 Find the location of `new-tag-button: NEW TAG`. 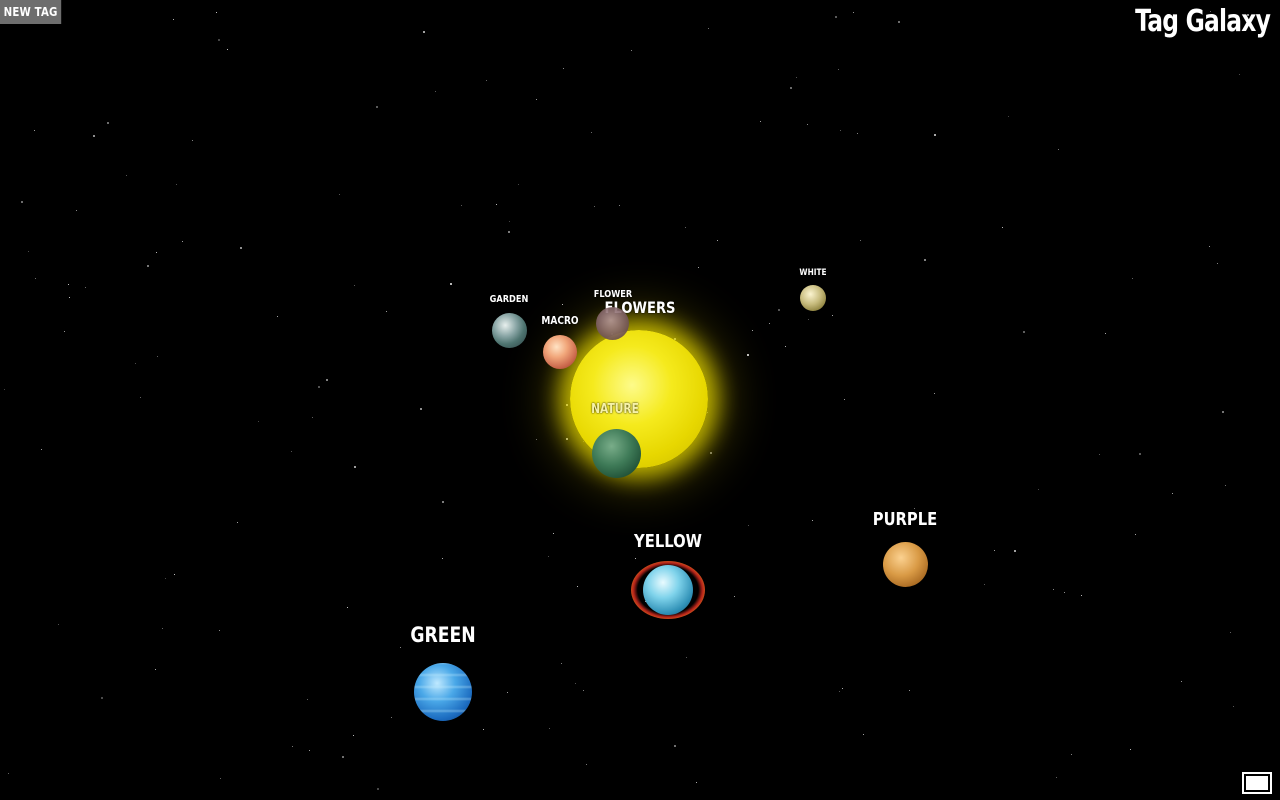

new-tag-button: NEW TAG is located at coordinates (31, 12).